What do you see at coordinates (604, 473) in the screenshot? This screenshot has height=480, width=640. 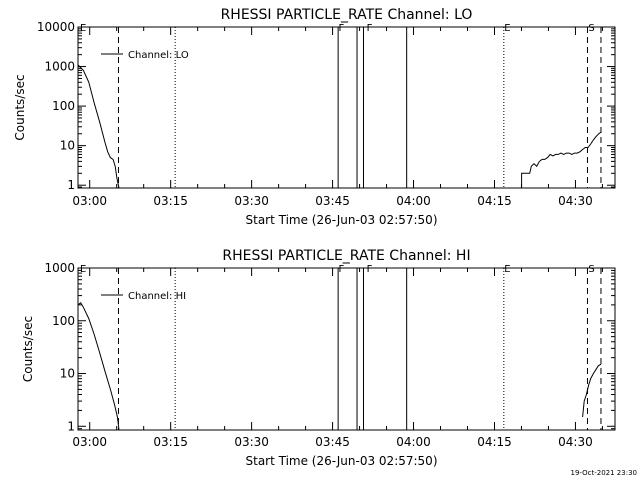 I see `plot-timestamp: 19-Oct-2021 23:30` at bounding box center [604, 473].